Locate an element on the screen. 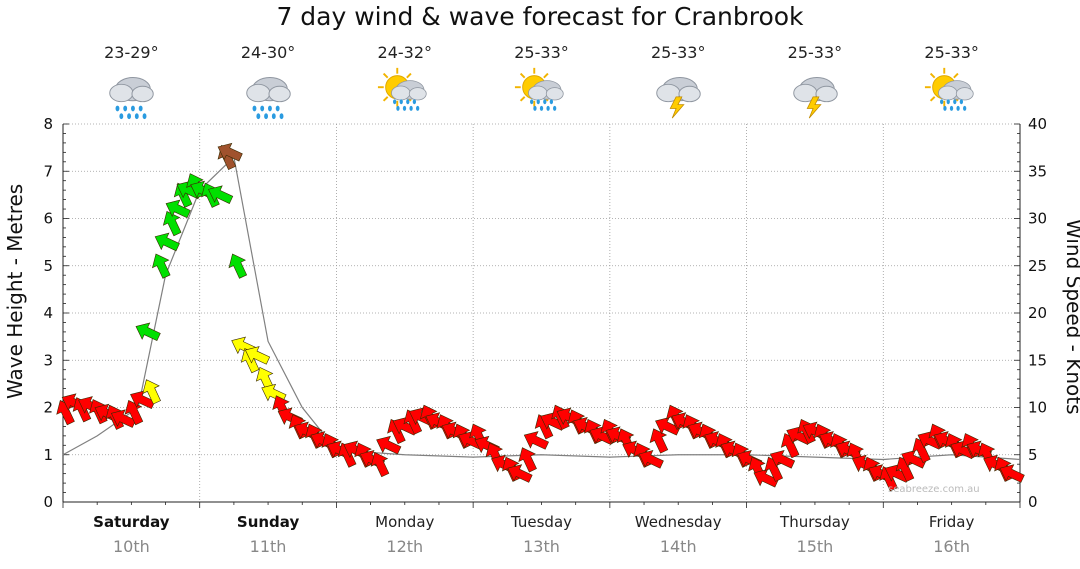  y-tick-label-right: 5 is located at coordinates (1033, 455).